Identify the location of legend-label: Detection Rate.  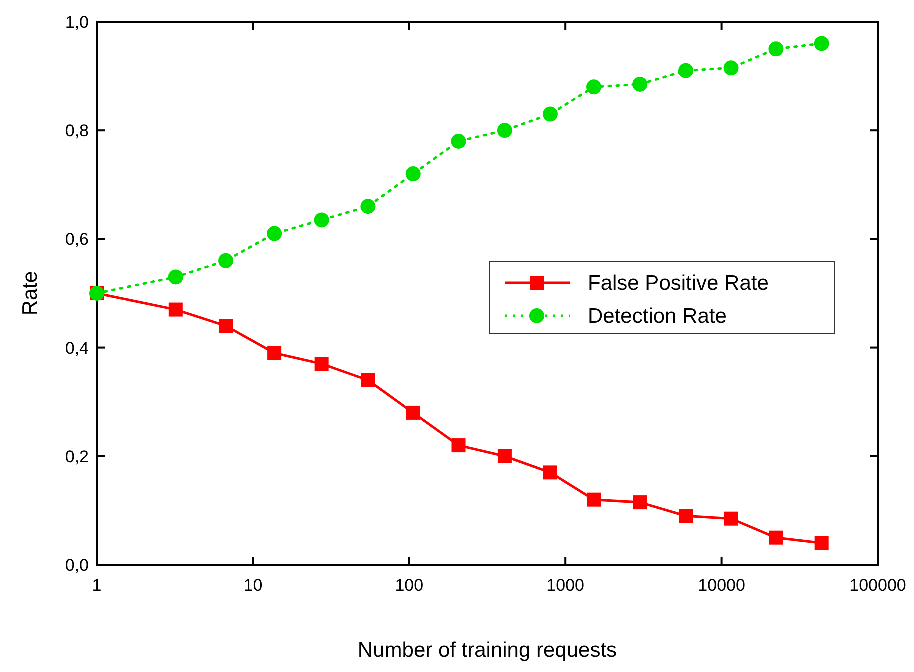
(657, 316).